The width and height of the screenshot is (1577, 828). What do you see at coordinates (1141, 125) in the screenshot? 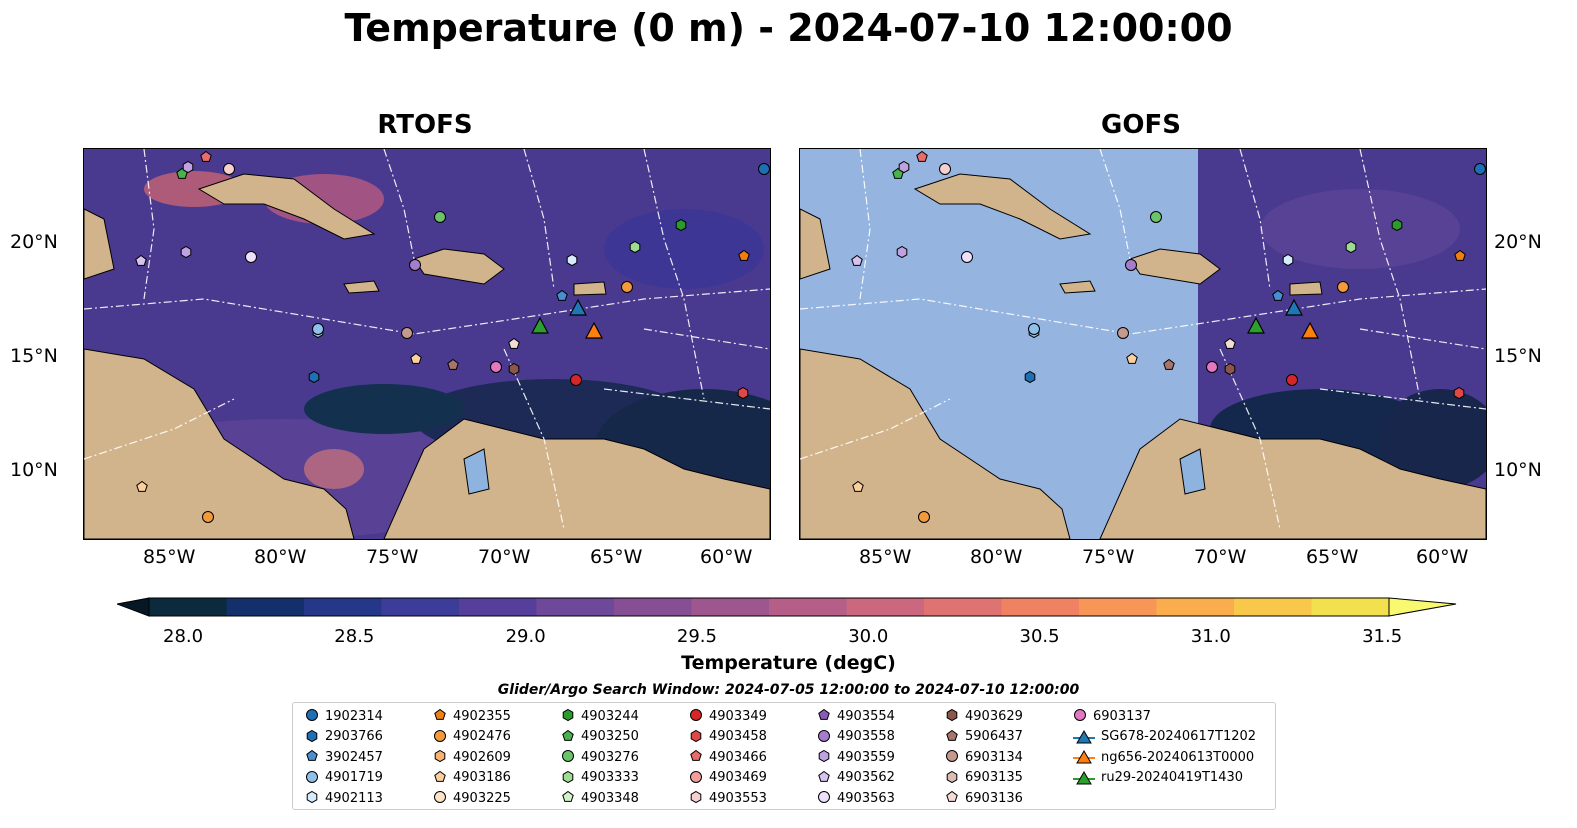
I see `panel-title-gofs: GOFS` at bounding box center [1141, 125].